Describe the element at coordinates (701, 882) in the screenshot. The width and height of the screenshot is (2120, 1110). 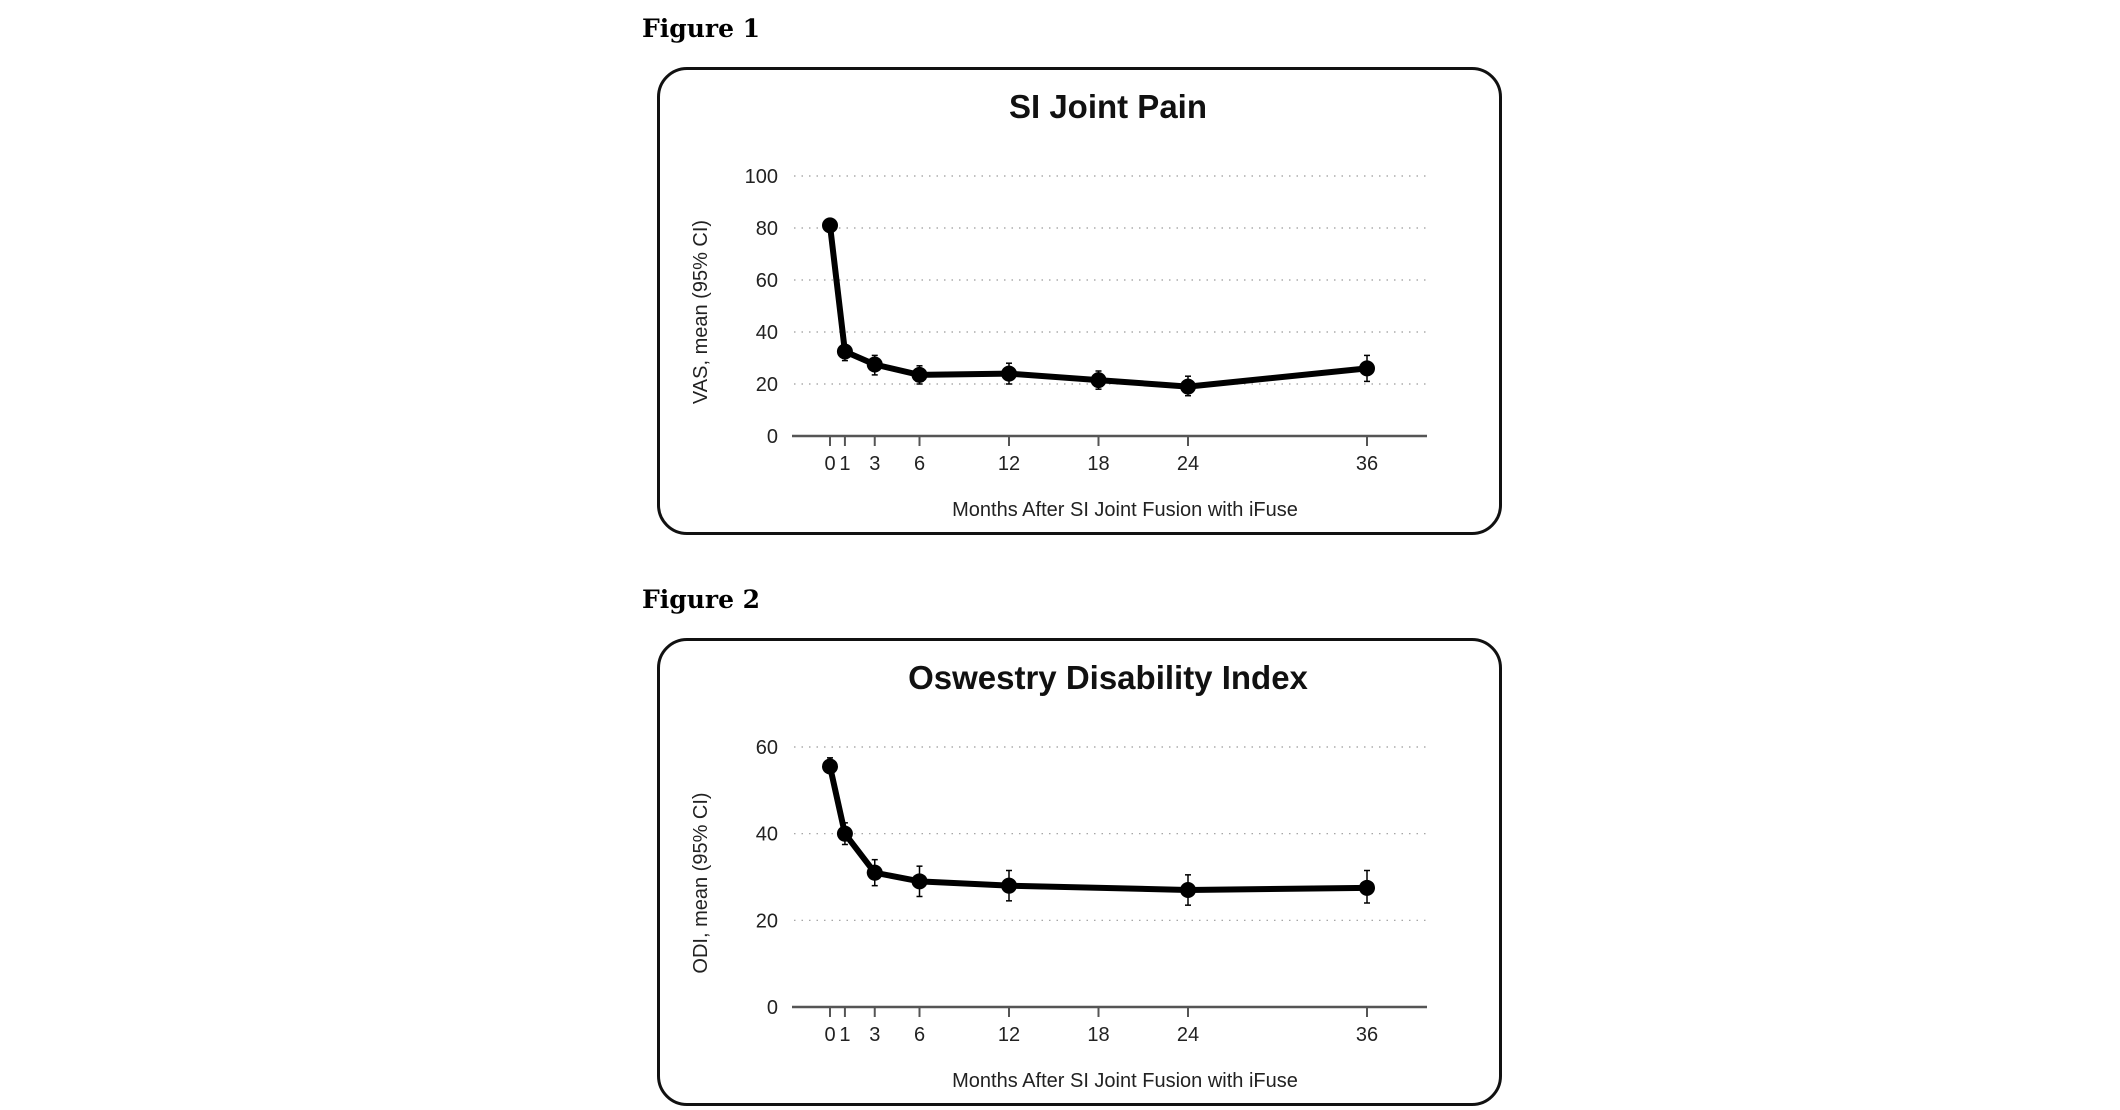
I see `y-axis-label: ODI, mean (95% CI)` at that location.